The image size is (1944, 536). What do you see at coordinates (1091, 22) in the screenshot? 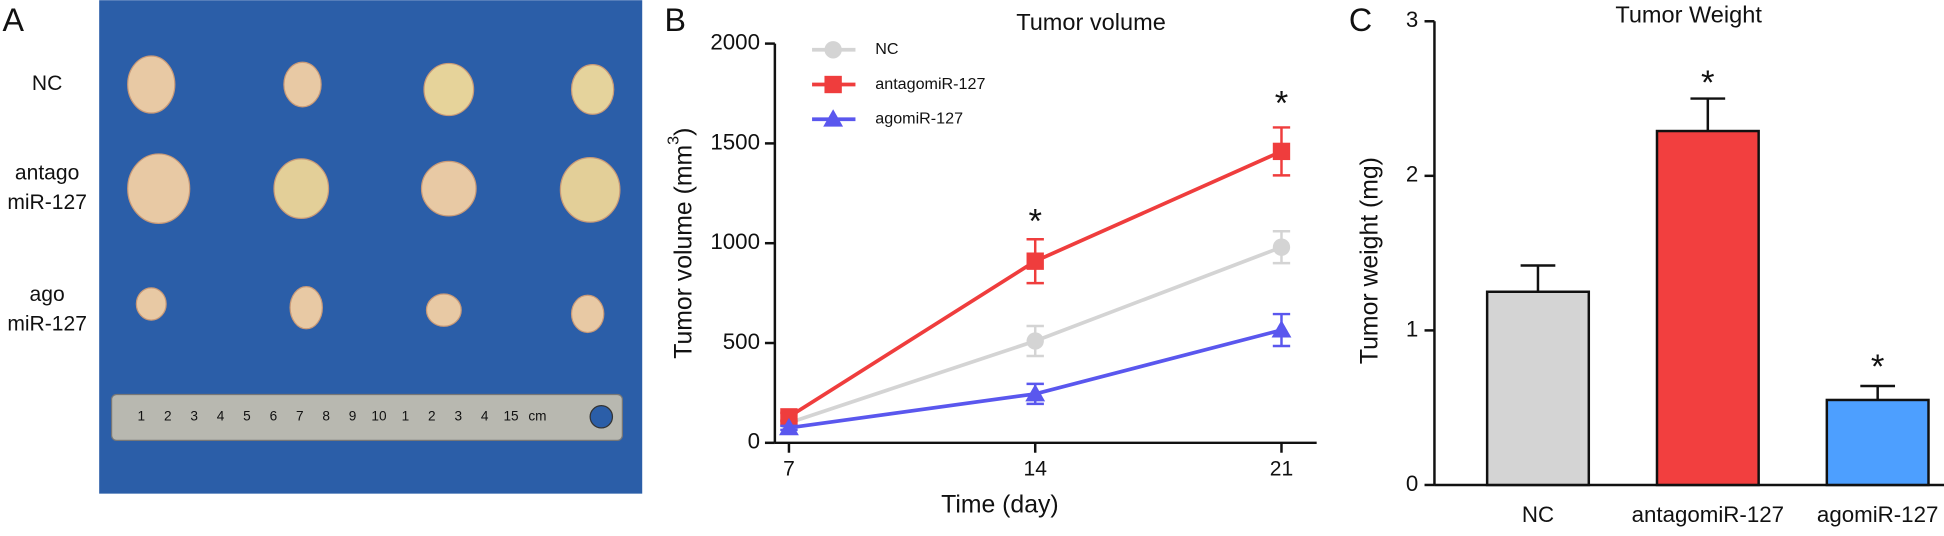
I see `chart-title: Tumor volume` at bounding box center [1091, 22].